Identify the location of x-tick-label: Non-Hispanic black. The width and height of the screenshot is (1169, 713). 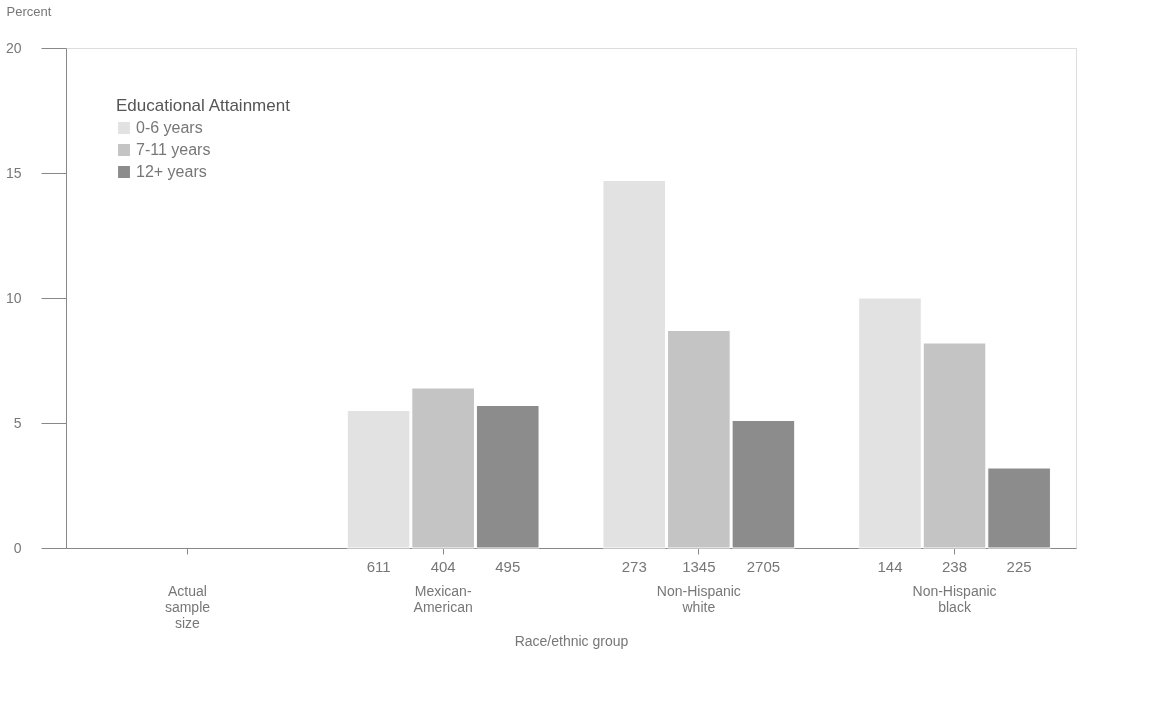
(954, 598).